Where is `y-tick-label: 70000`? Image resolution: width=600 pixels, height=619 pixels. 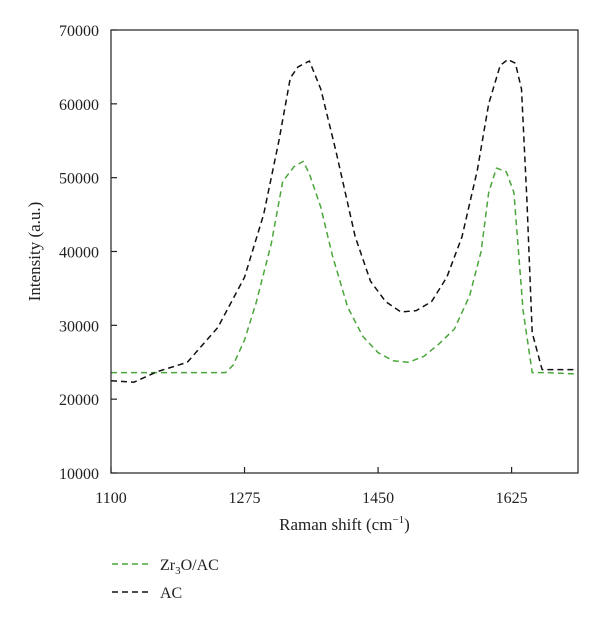
y-tick-label: 70000 is located at coordinates (79, 31).